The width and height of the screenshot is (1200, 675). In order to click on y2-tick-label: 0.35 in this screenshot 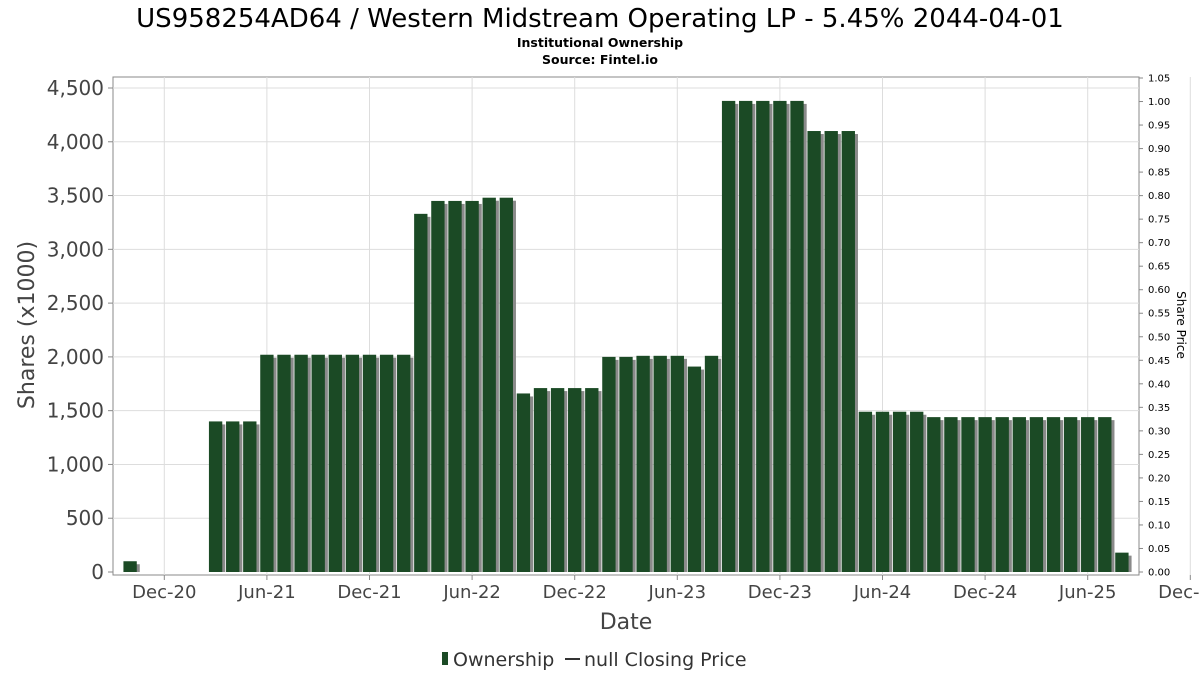, I will do `click(1159, 408)`.